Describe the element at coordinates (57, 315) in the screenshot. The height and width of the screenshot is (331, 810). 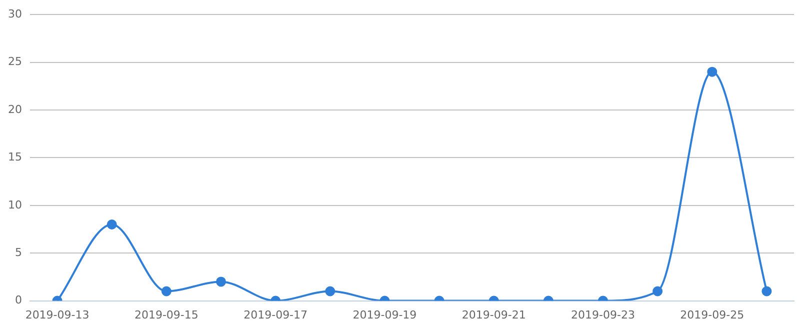
I see `x-tick-label: 2019-09-13` at that location.